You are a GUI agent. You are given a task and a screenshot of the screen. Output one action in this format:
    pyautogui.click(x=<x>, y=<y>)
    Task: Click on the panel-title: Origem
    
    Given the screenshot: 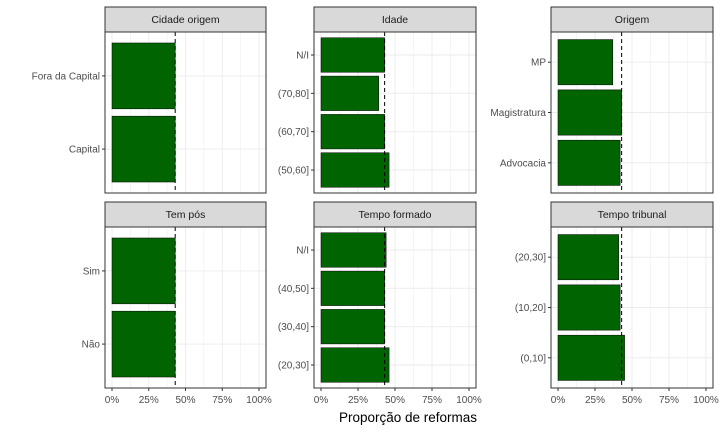 What is the action you would take?
    pyautogui.click(x=632, y=20)
    